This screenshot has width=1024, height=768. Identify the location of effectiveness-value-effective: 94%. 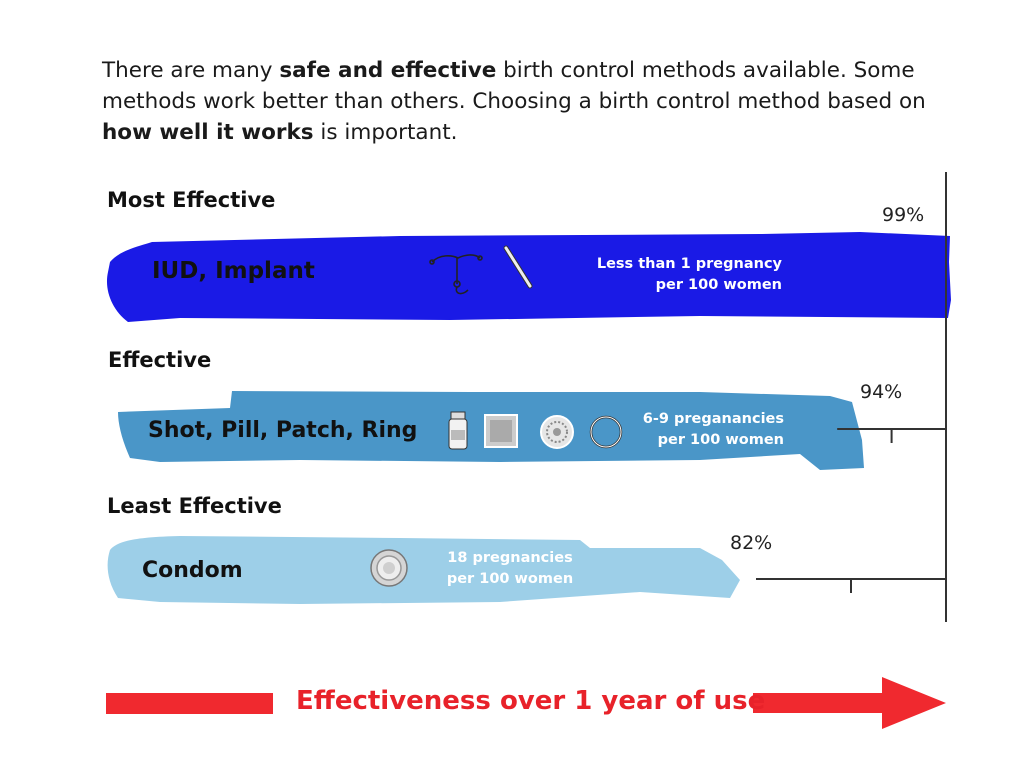
(881, 392).